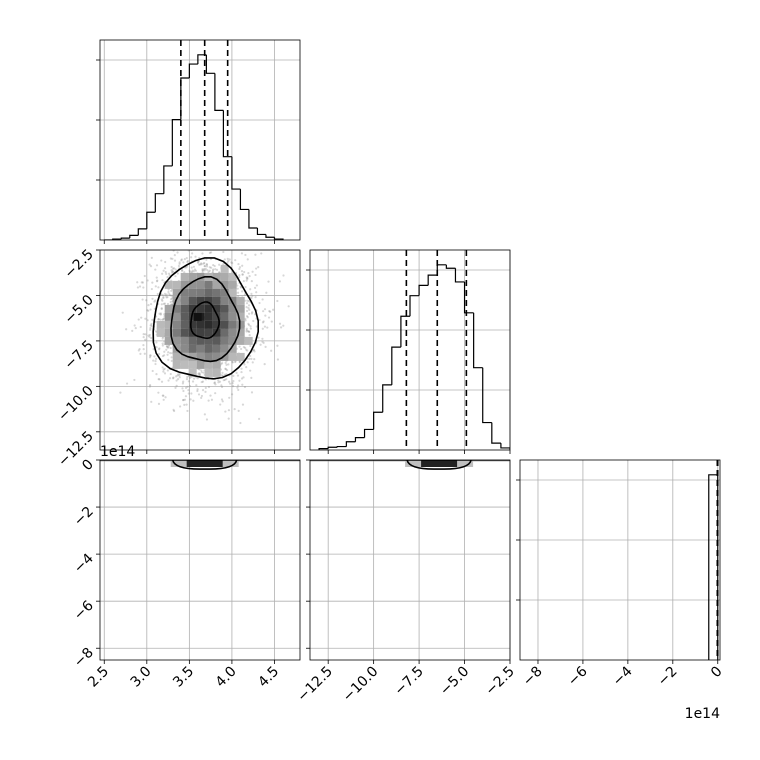 This screenshot has height=760, width=760. What do you see at coordinates (200, 140) in the screenshot?
I see `grid-lines` at bounding box center [200, 140].